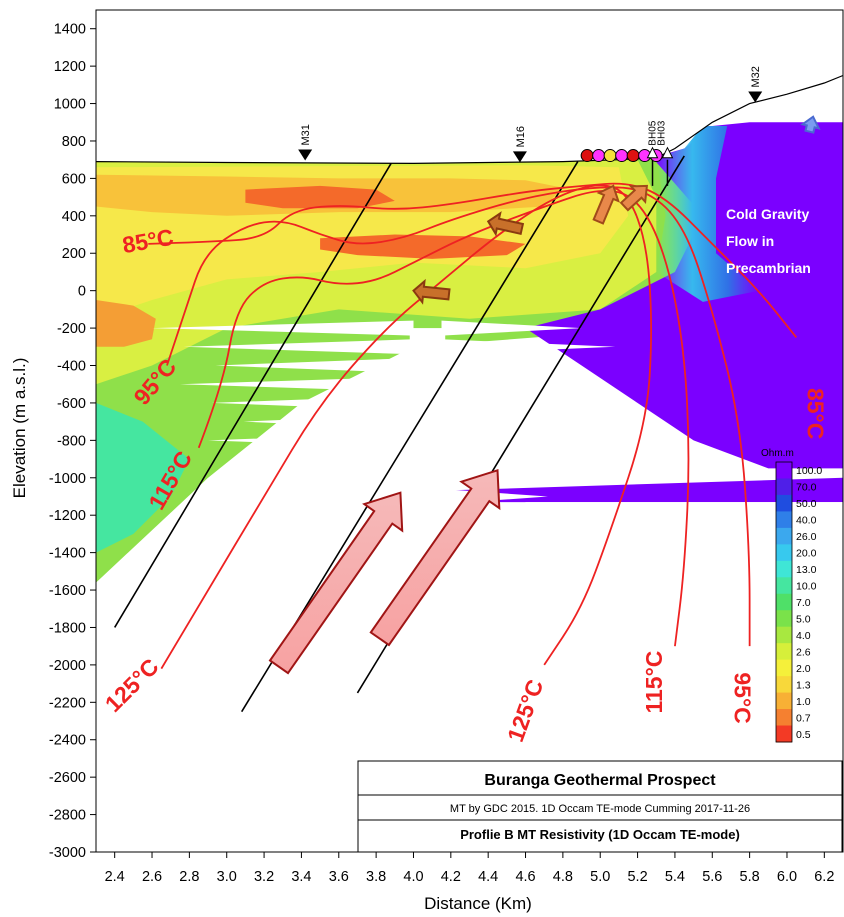  What do you see at coordinates (806, 537) in the screenshot?
I see `colorbar-label: 26.0` at bounding box center [806, 537].